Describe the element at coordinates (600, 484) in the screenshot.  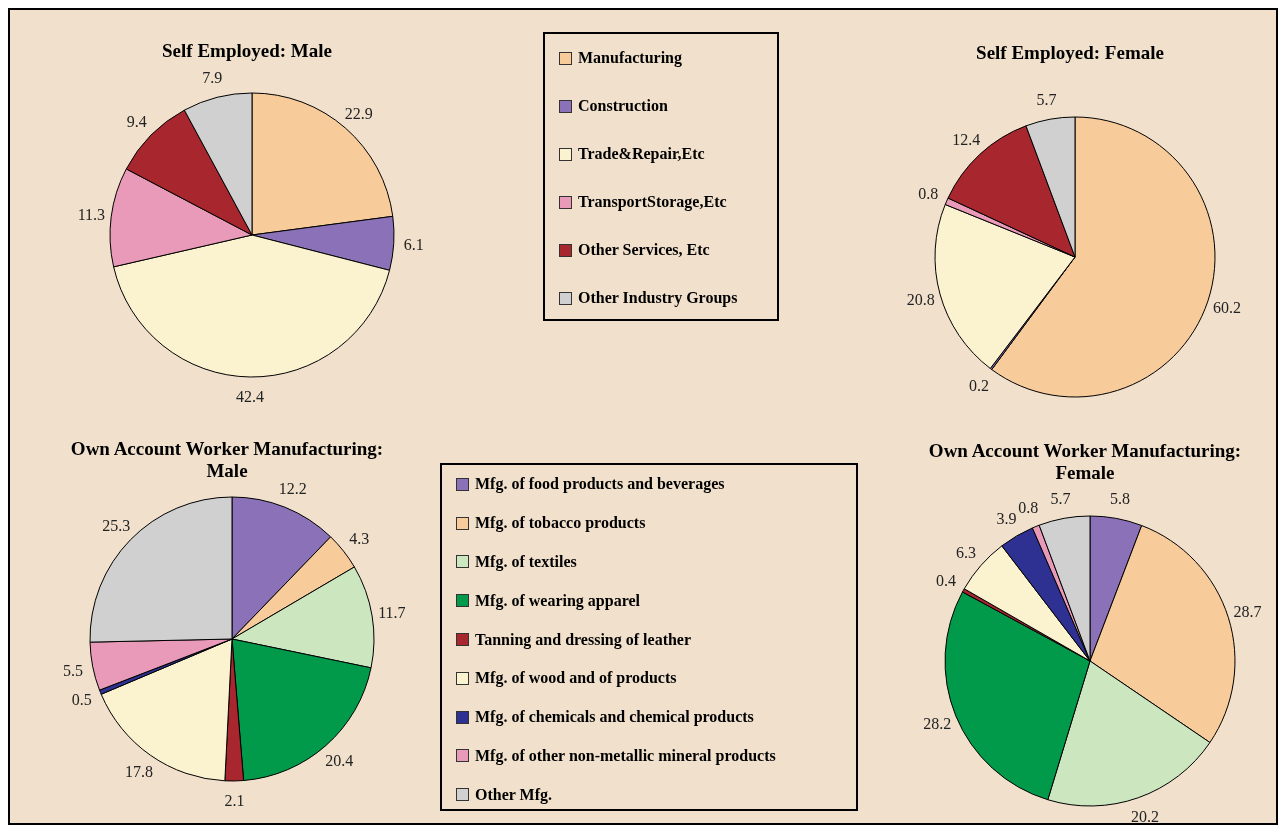
I see `legend-label: Mfg. of food products and beverages` at that location.